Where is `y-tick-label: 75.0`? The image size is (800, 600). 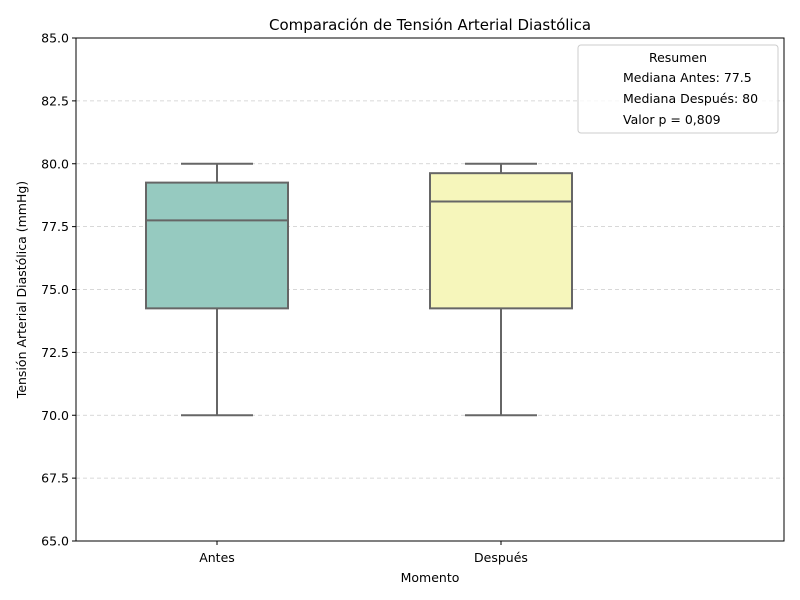
y-tick-label: 75.0 is located at coordinates (55, 289).